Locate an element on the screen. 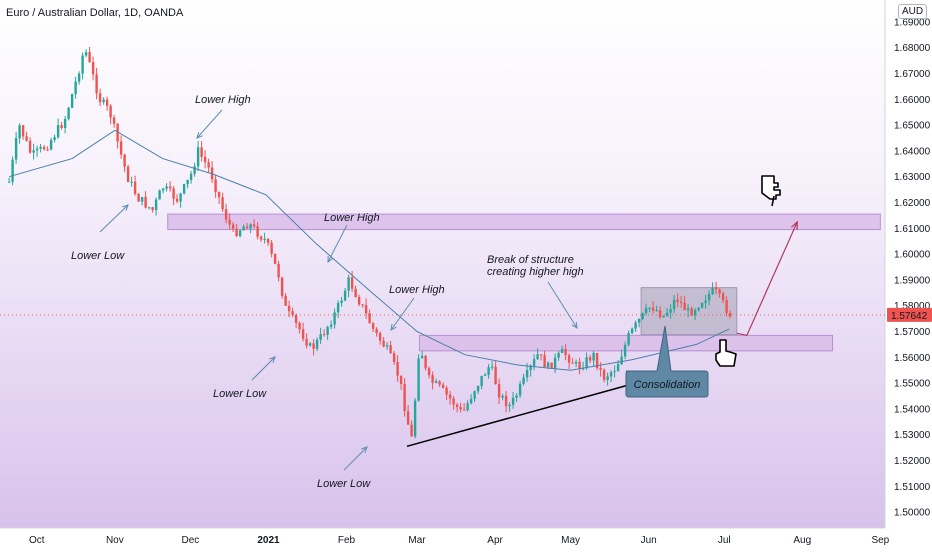 The image size is (932, 555). hand-down-shape is located at coordinates (726, 353).